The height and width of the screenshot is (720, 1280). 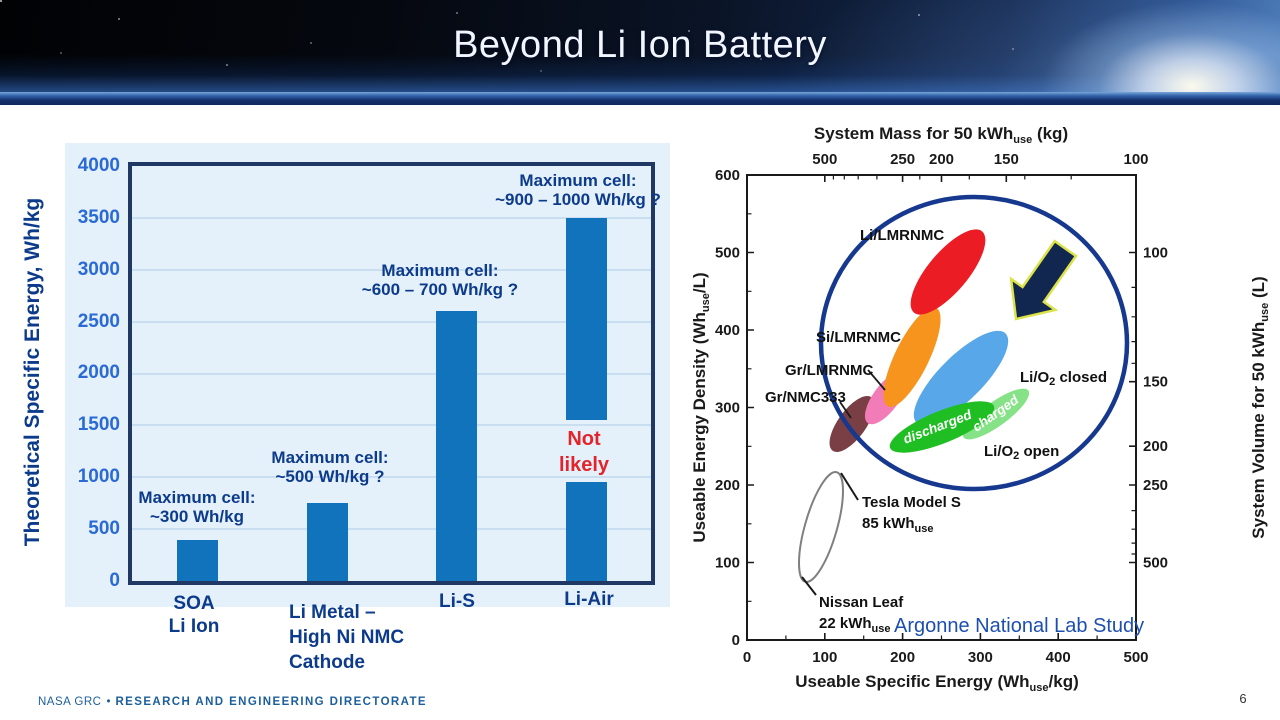 What do you see at coordinates (1133, 420) in the screenshot?
I see `right-axis-minor-ticks` at bounding box center [1133, 420].